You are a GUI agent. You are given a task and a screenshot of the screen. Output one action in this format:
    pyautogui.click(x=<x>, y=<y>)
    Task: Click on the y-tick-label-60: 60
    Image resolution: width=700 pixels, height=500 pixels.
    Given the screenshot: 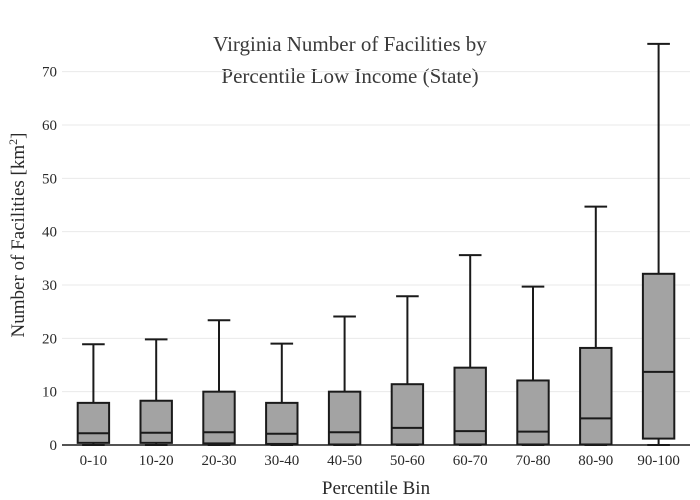 What is the action you would take?
    pyautogui.click(x=49, y=126)
    